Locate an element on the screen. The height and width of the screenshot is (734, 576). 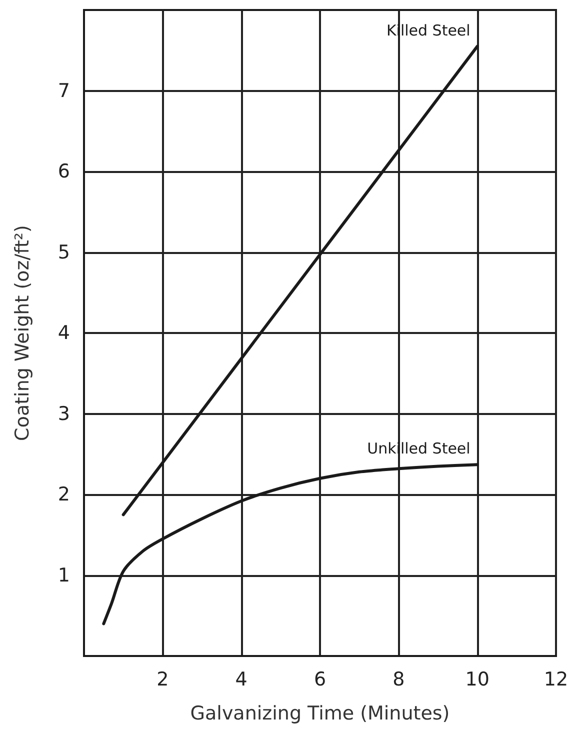
x-axis-title: Galvanizing Time (Minutes) is located at coordinates (320, 713).